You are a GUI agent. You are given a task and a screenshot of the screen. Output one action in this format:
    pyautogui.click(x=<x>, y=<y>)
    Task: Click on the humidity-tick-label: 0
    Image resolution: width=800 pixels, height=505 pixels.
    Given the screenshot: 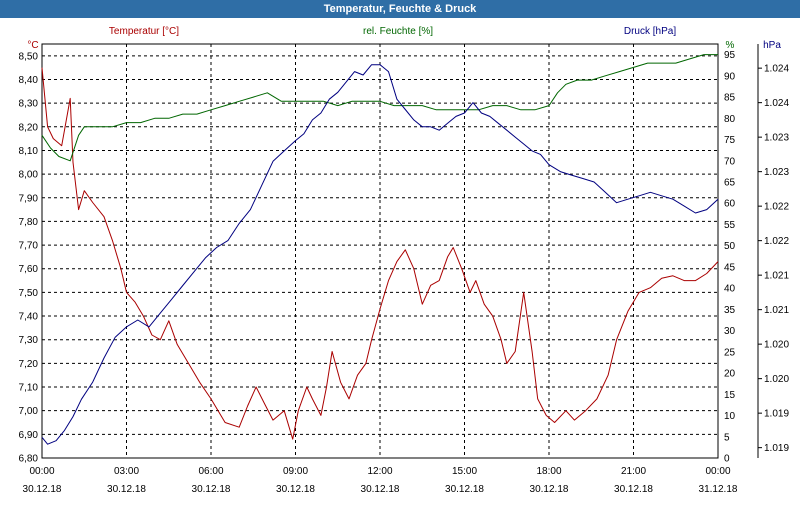 What is the action you would take?
    pyautogui.click(x=727, y=459)
    